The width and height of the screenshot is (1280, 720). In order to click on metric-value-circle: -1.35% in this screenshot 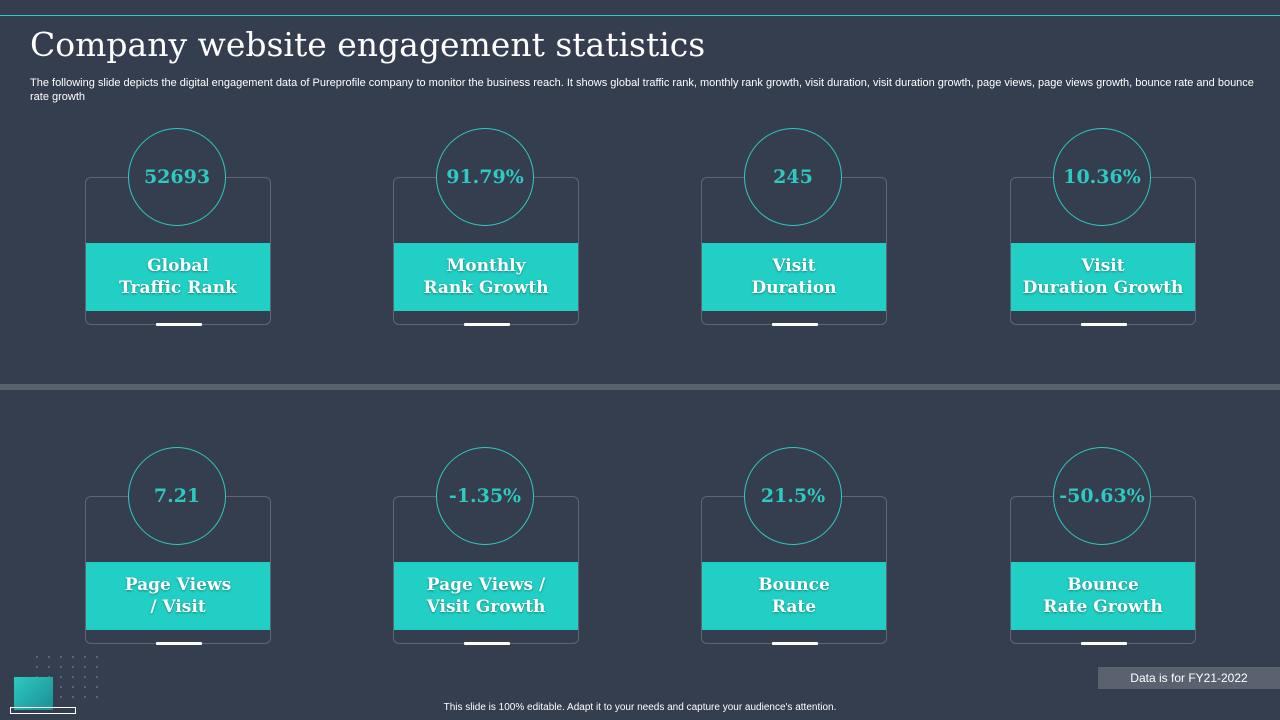, I will do `click(485, 496)`.